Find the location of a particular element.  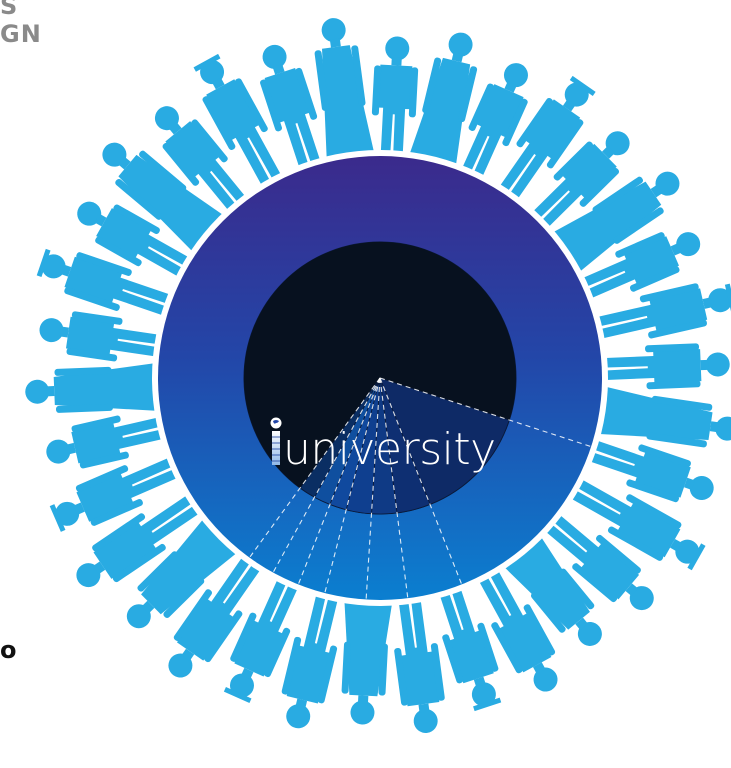

globe-i-icon is located at coordinates (276, 441).